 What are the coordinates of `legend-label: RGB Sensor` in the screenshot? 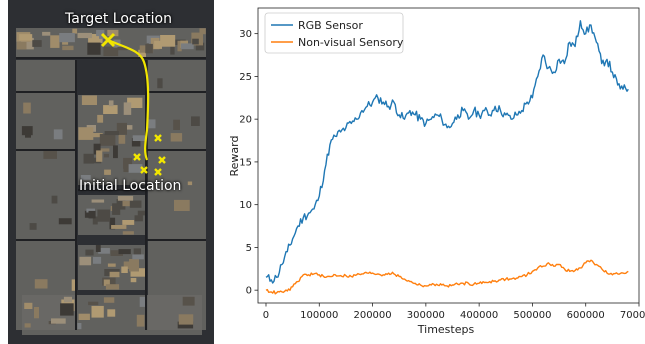 It's located at (330, 25).